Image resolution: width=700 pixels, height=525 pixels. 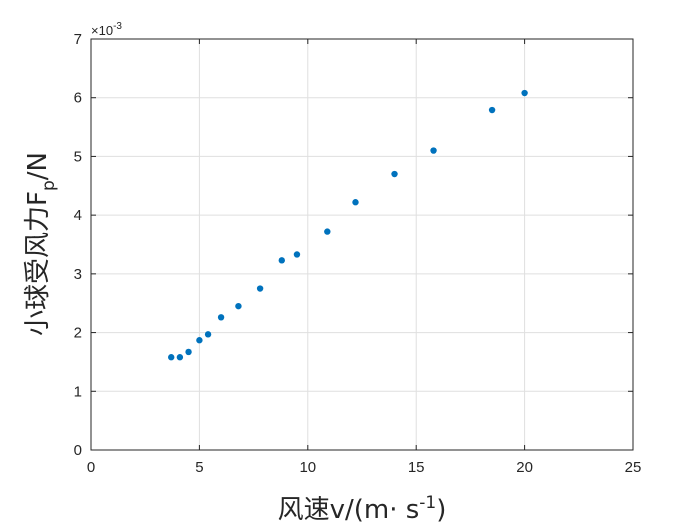 I want to click on y-tick-label: 4, so click(x=78, y=215).